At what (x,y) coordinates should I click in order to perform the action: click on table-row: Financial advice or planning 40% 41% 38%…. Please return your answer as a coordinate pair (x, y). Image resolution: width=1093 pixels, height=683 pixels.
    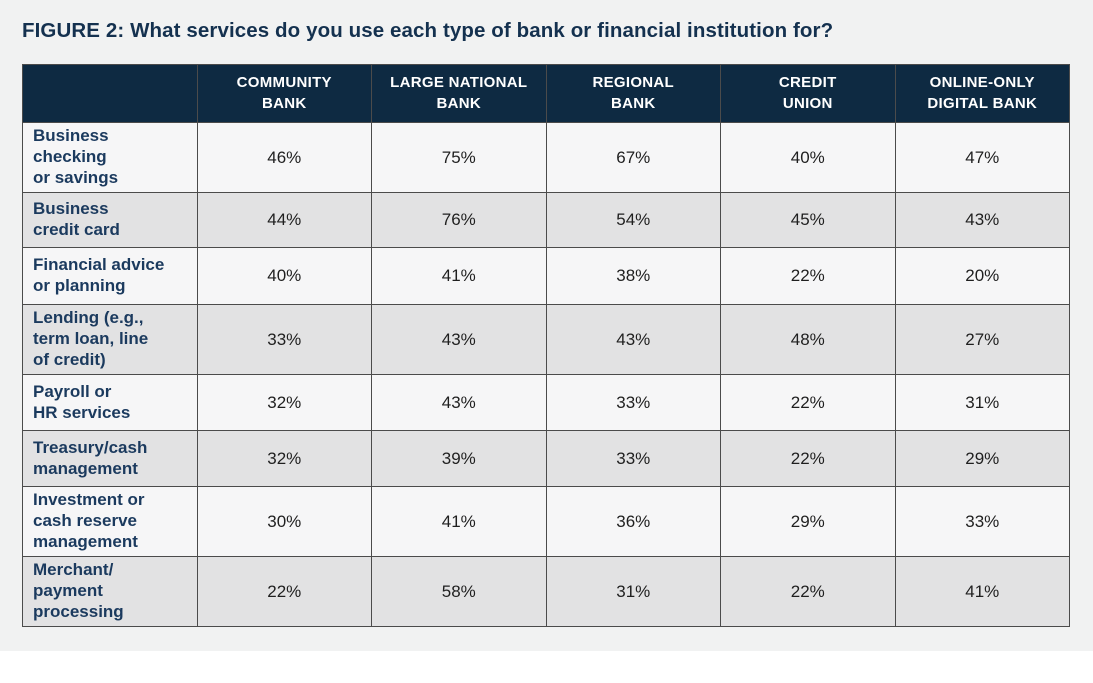
    Looking at the image, I should click on (546, 276).